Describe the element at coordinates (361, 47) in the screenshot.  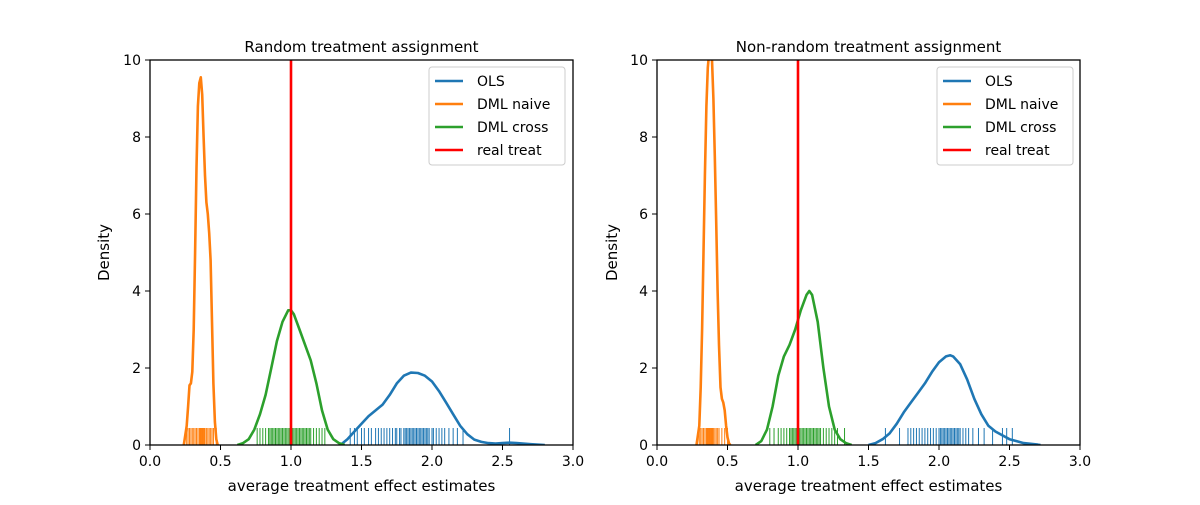
I see `chart-title: Random treatment assignment` at that location.